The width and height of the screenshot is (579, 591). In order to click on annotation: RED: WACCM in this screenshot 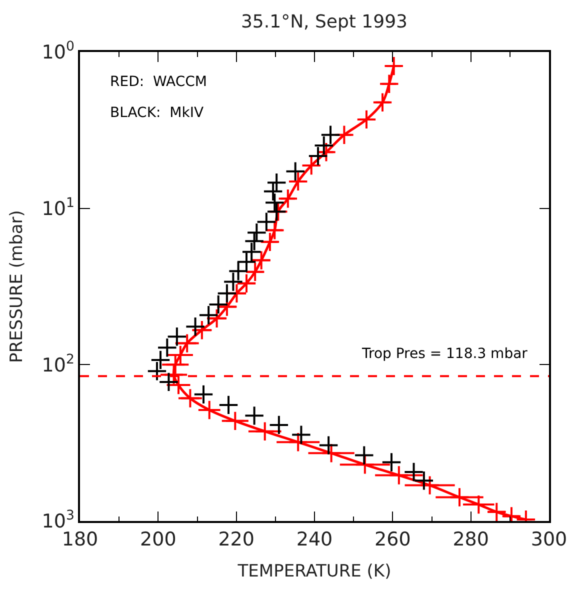, I will do `click(159, 82)`.